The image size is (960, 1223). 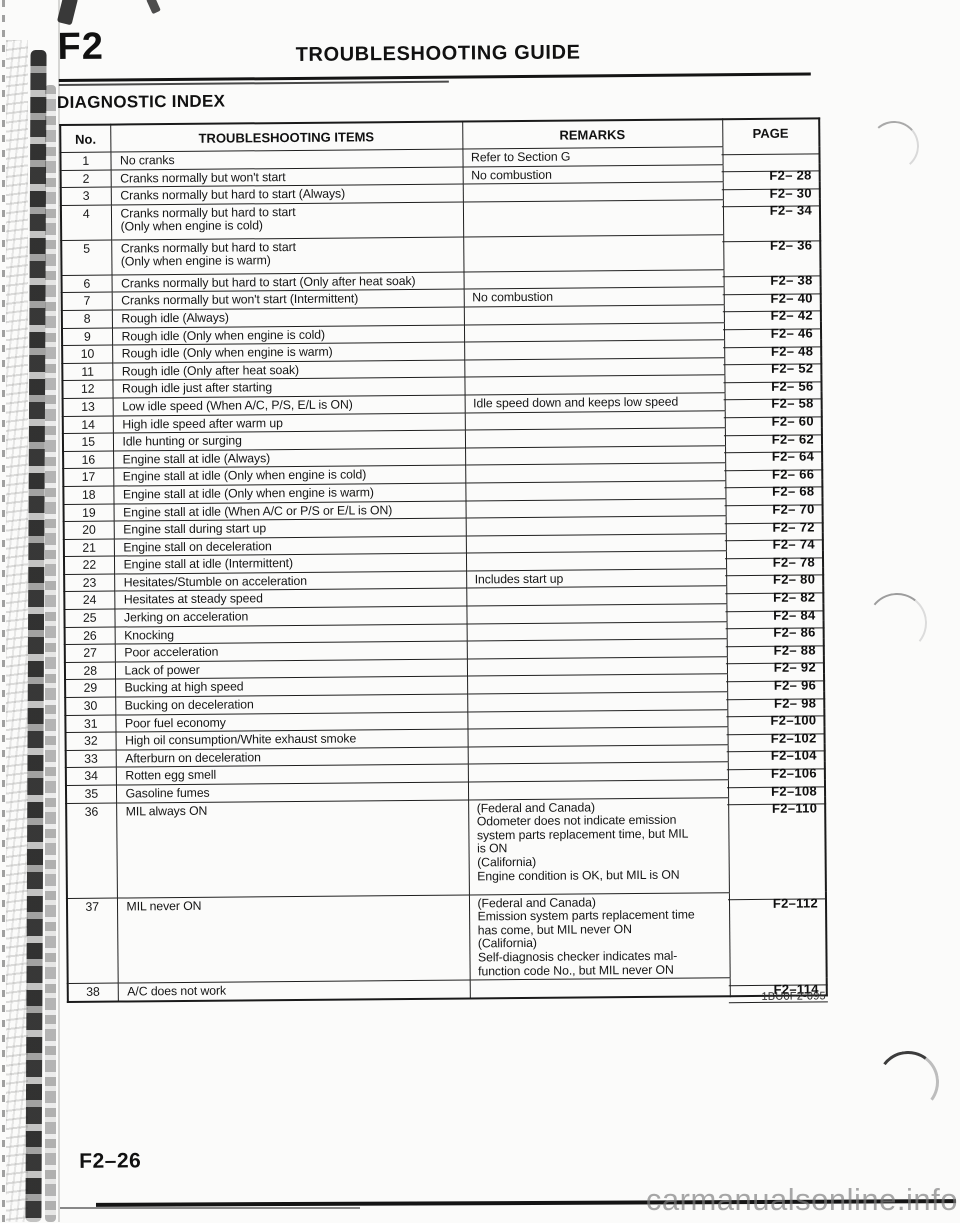 I want to click on cell-item: MIL never ON, so click(x=293, y=939).